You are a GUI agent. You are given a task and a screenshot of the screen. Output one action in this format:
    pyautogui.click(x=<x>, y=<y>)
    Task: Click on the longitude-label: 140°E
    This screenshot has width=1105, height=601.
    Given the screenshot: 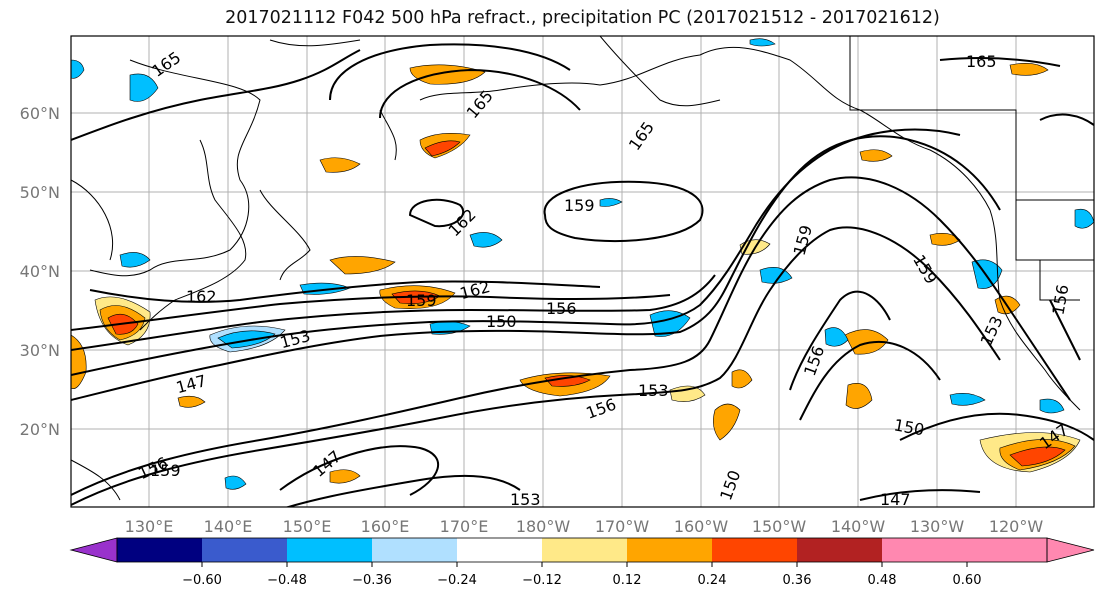 What is the action you would take?
    pyautogui.click(x=228, y=526)
    